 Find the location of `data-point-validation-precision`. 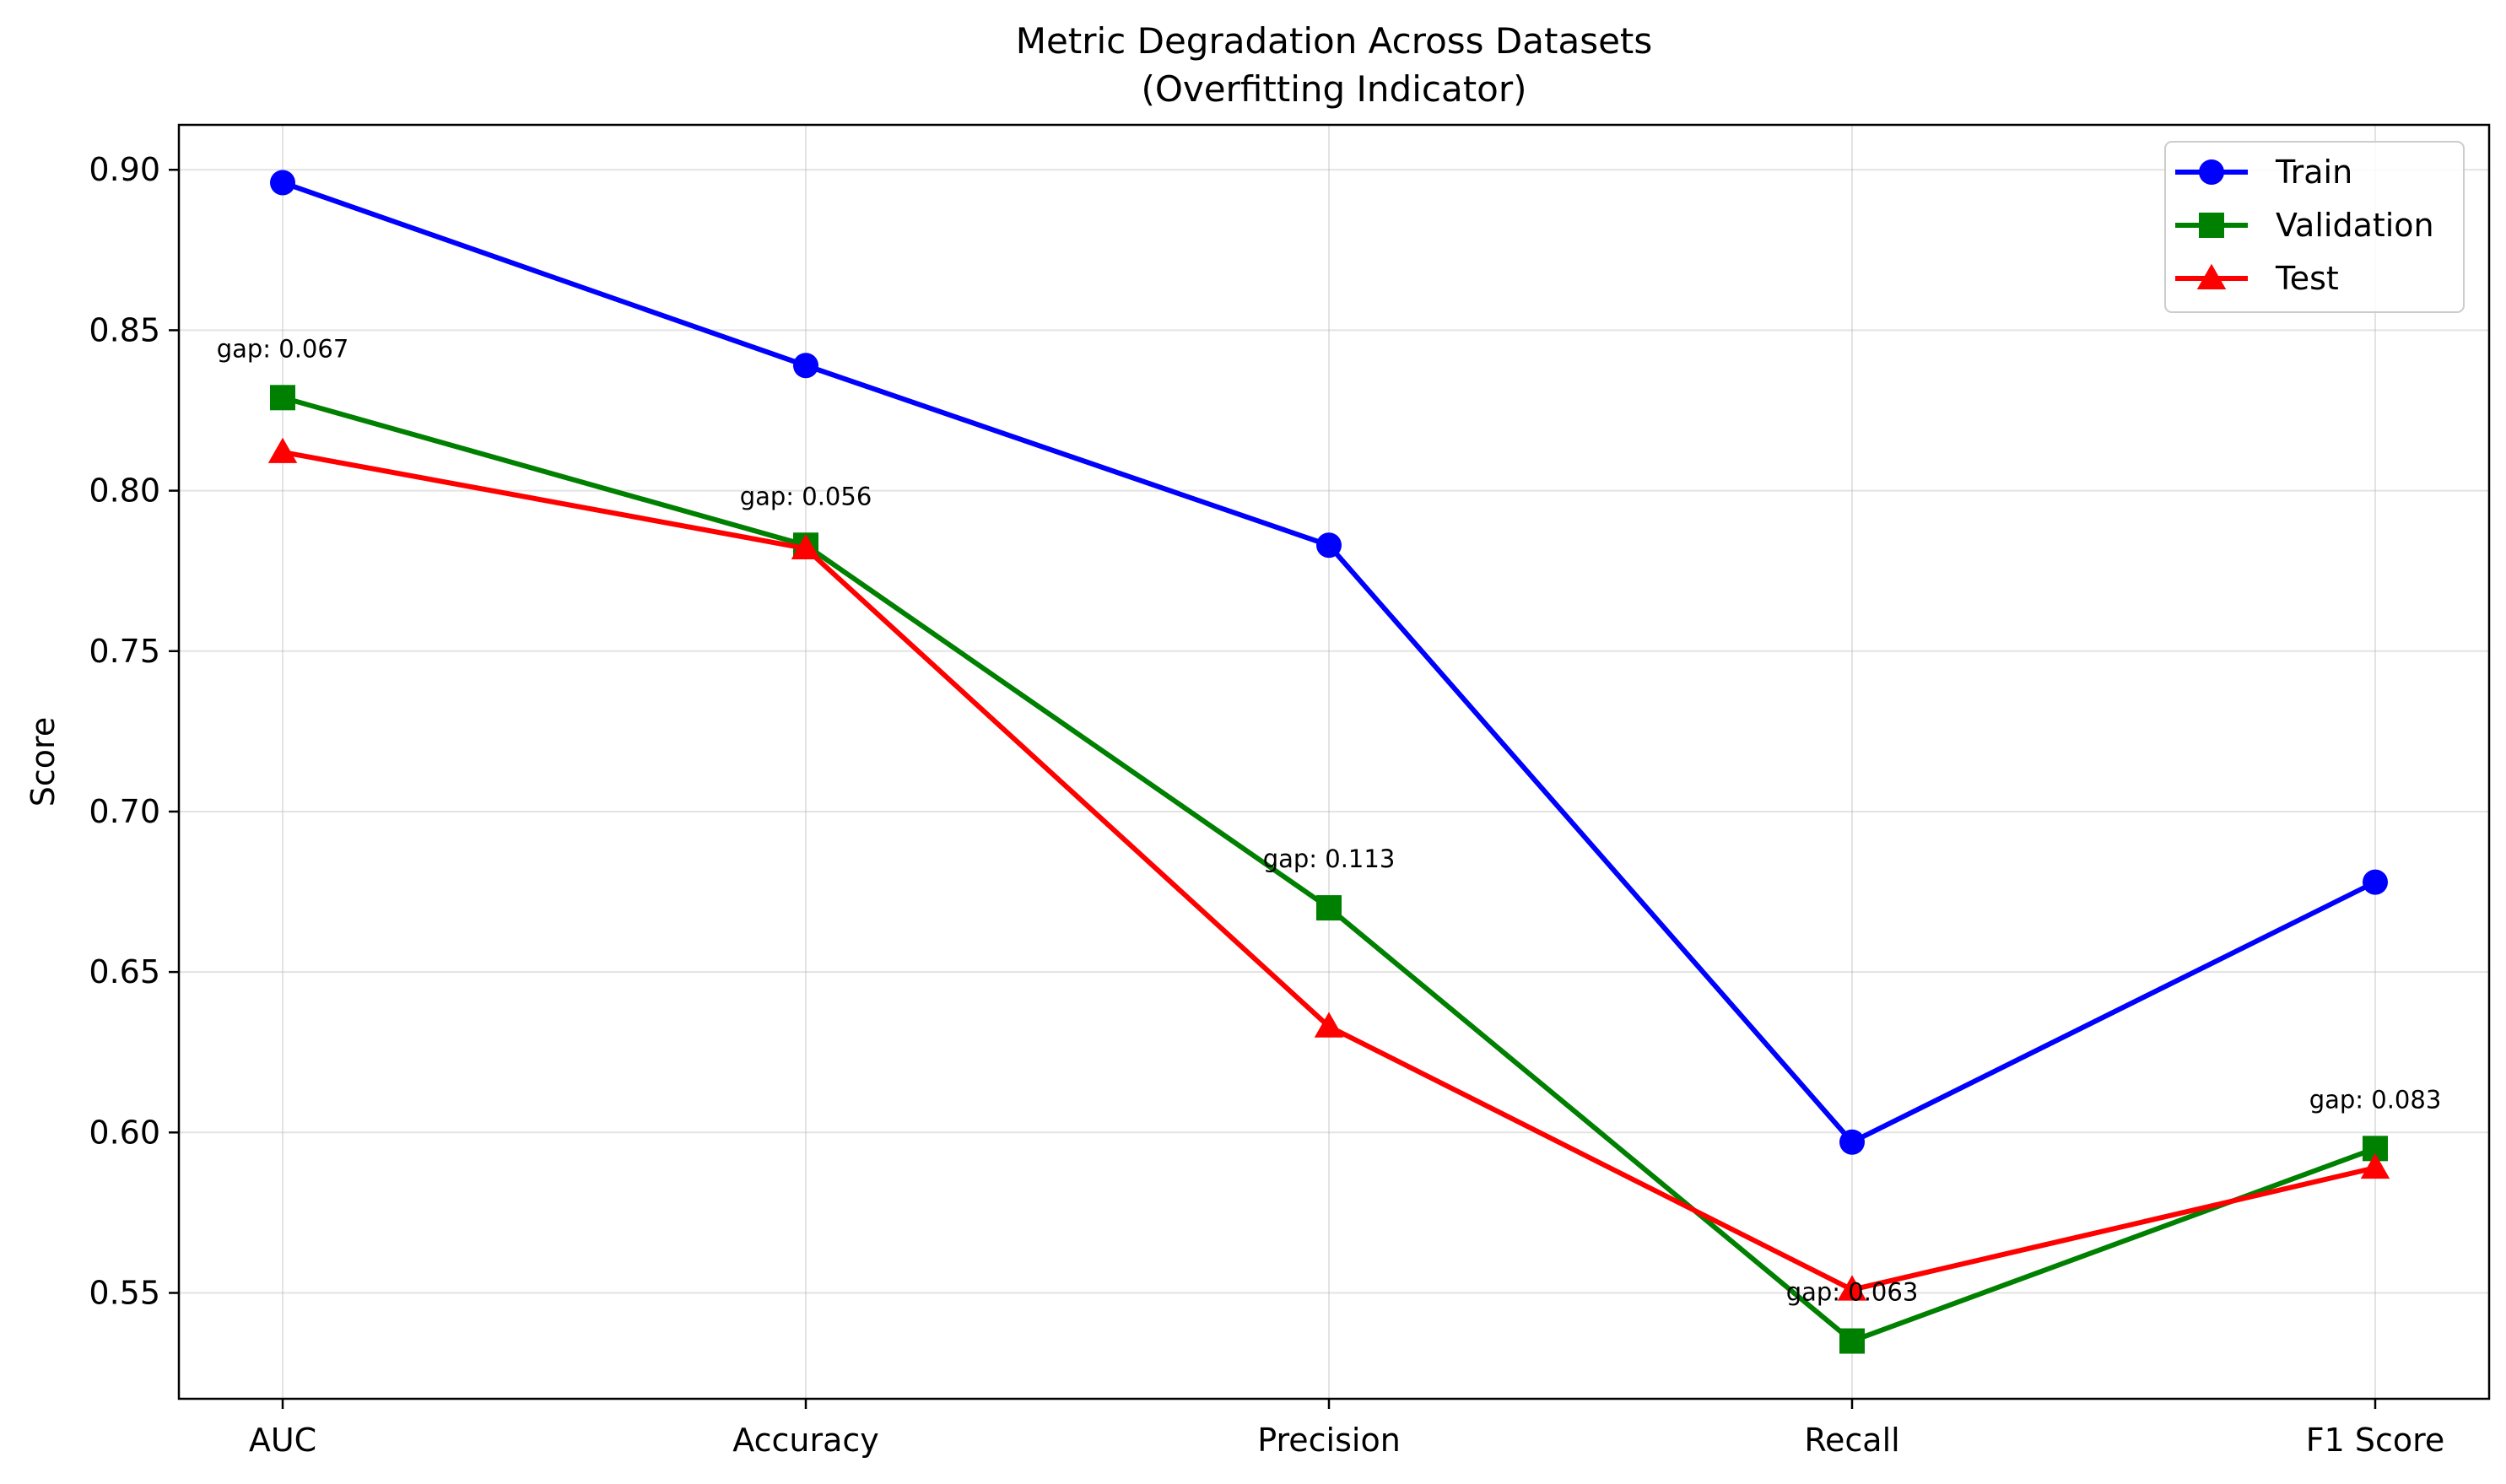

data-point-validation-precision is located at coordinates (1329, 908).